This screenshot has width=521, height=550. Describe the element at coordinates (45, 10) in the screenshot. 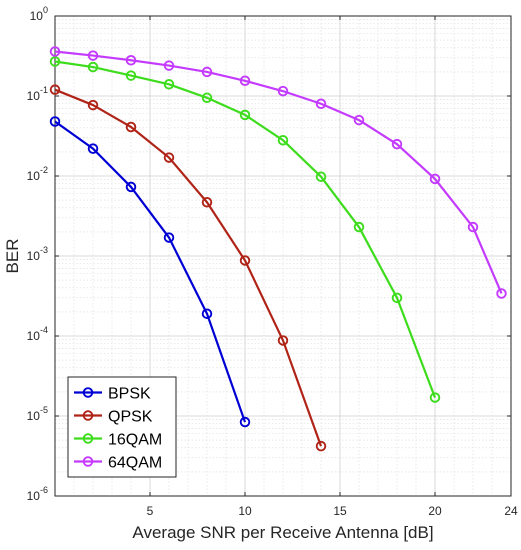

I see `y-tick-label-exponent: 0` at that location.